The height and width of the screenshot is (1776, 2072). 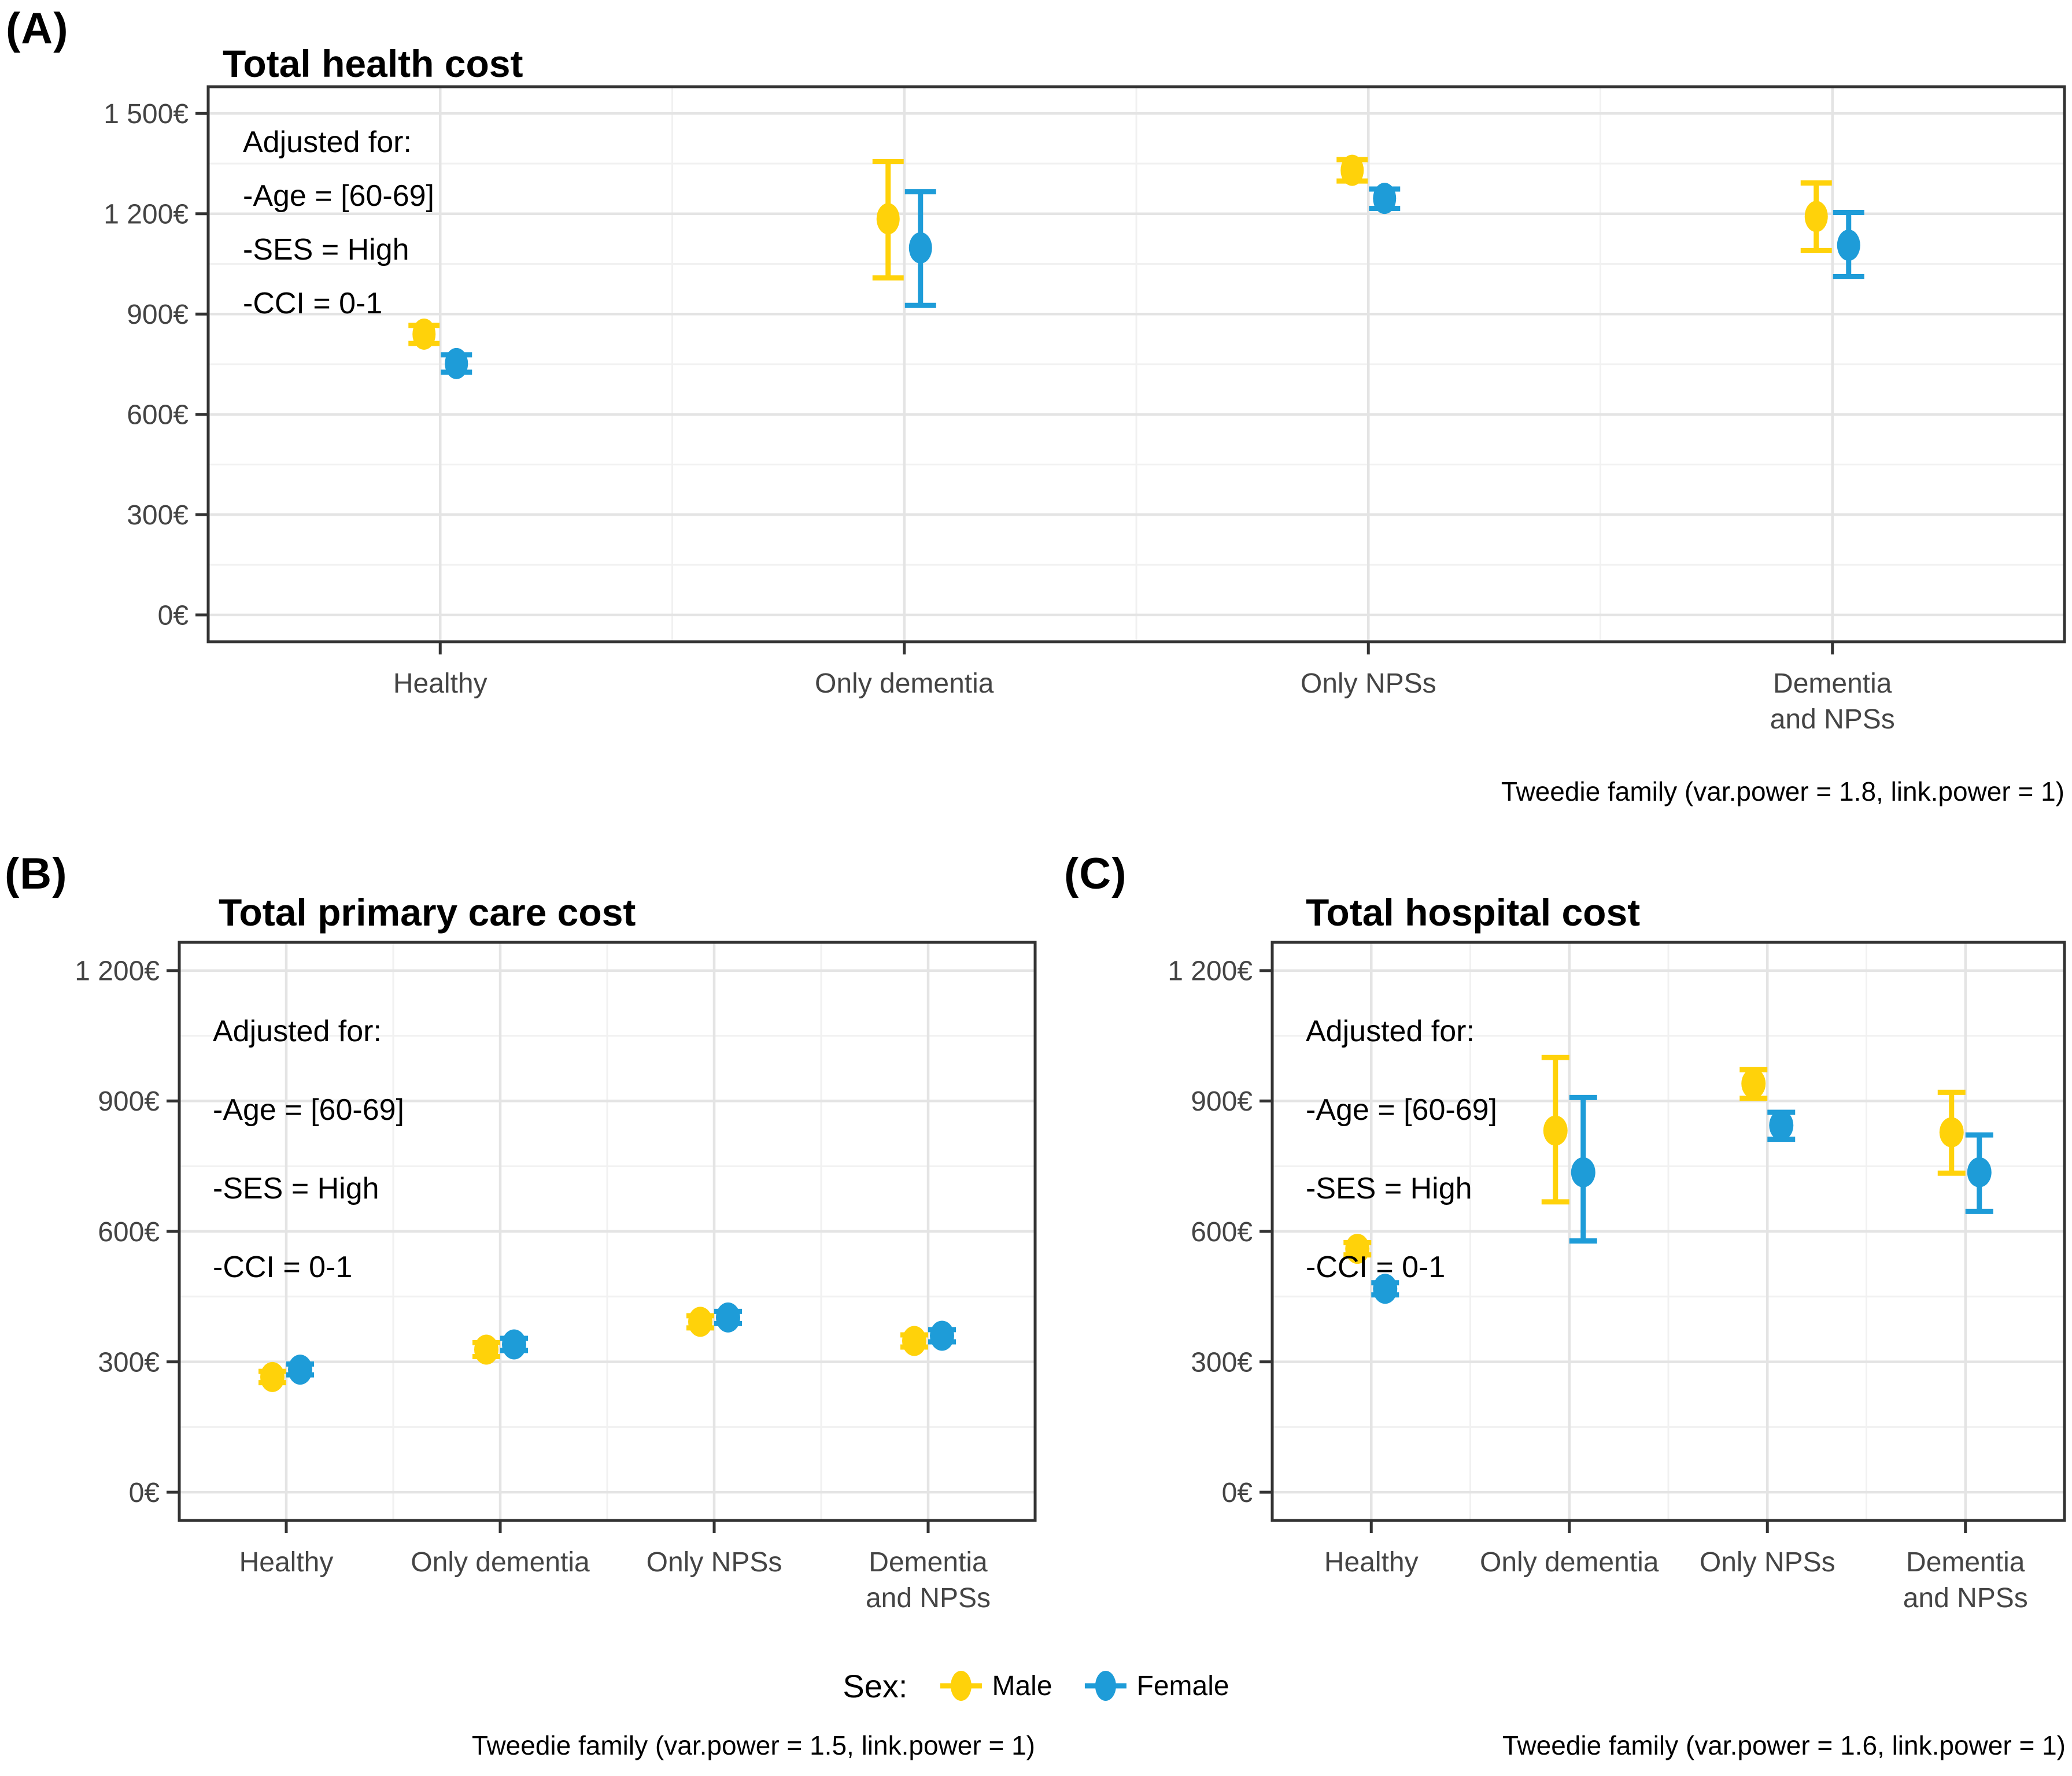 I want to click on legend-title: Sex:, so click(x=875, y=1685).